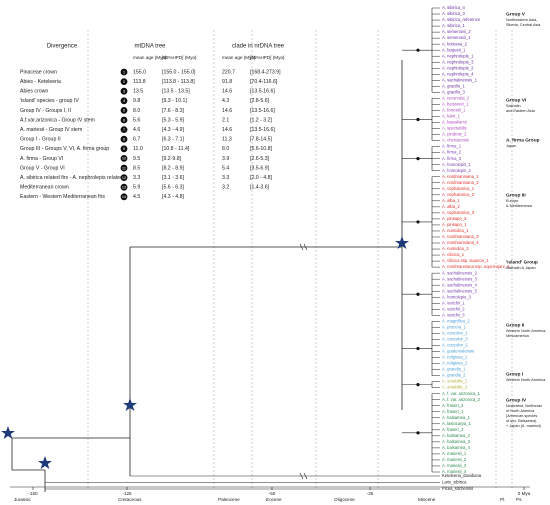 The height and width of the screenshot is (505, 550). I want to click on tip-label: A. fraseri_3, so click(453, 429).